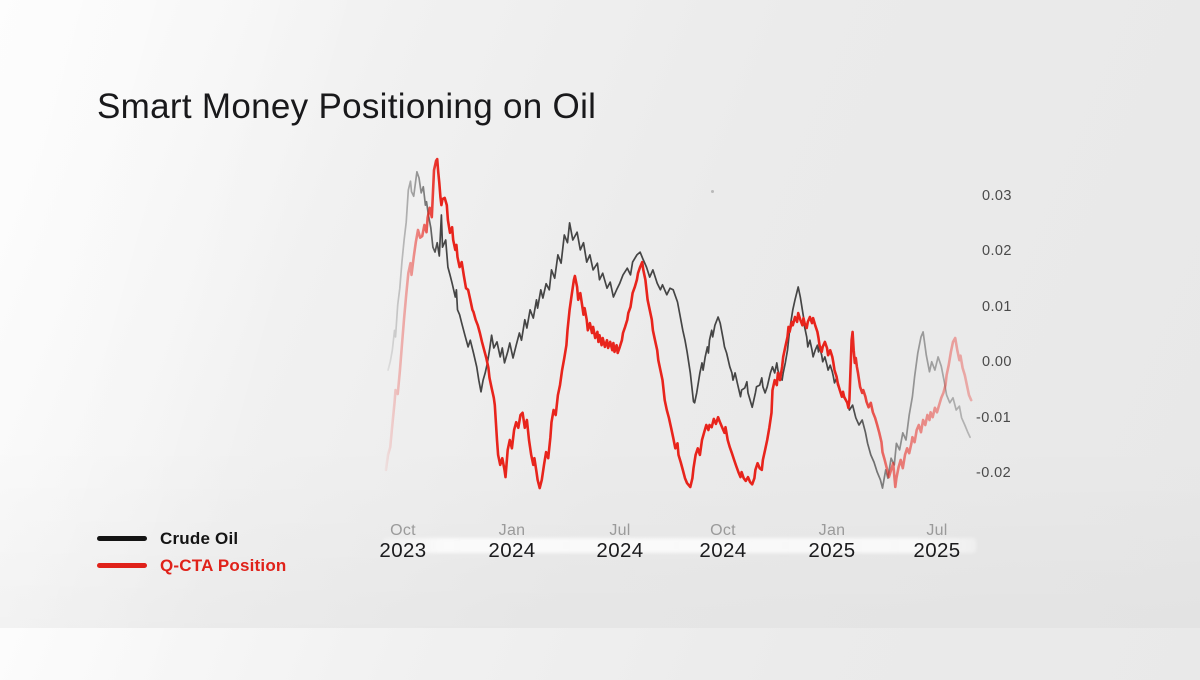 The width and height of the screenshot is (1200, 680). I want to click on y-tick-label: -0.01, so click(994, 418).